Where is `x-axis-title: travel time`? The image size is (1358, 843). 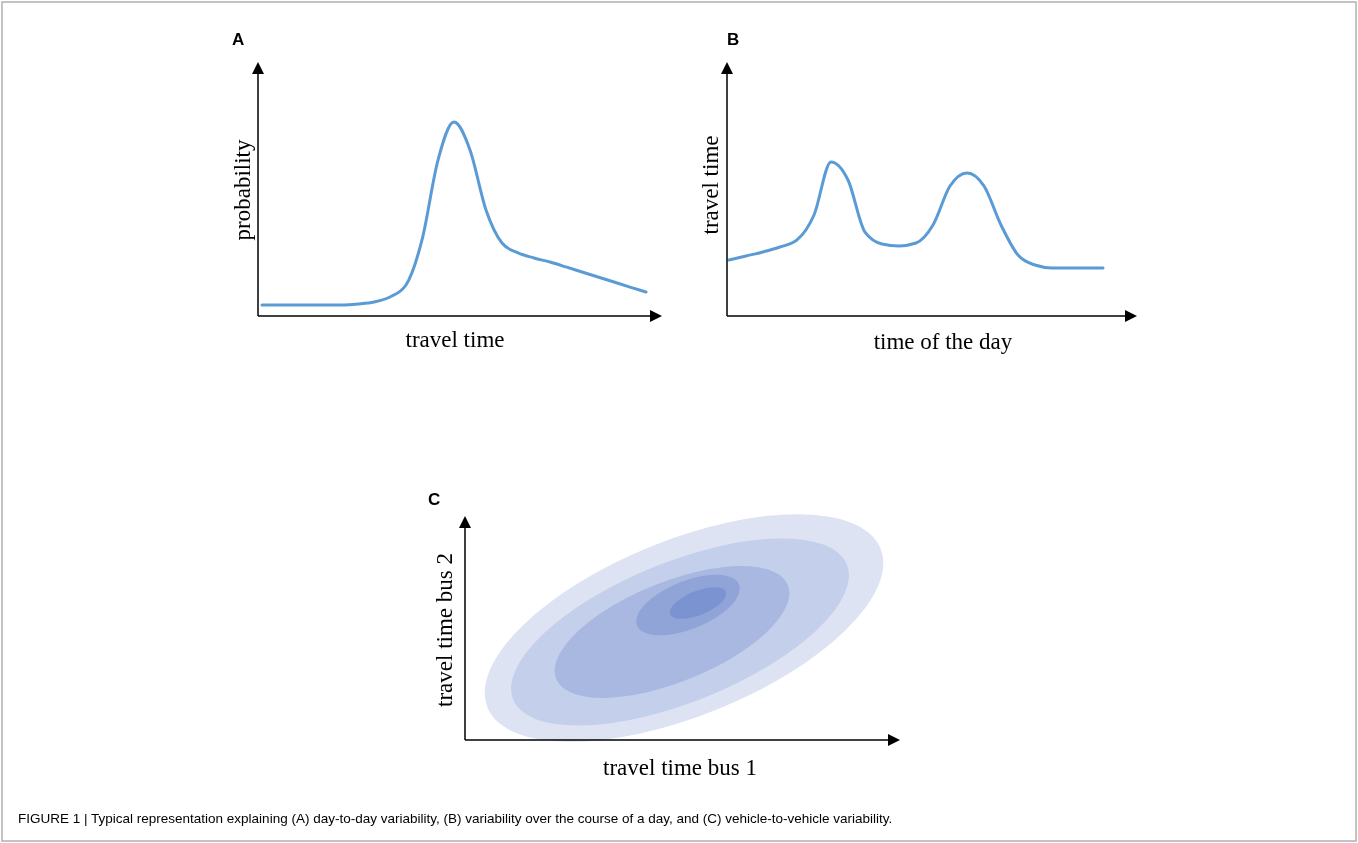 x-axis-title: travel time is located at coordinates (455, 339).